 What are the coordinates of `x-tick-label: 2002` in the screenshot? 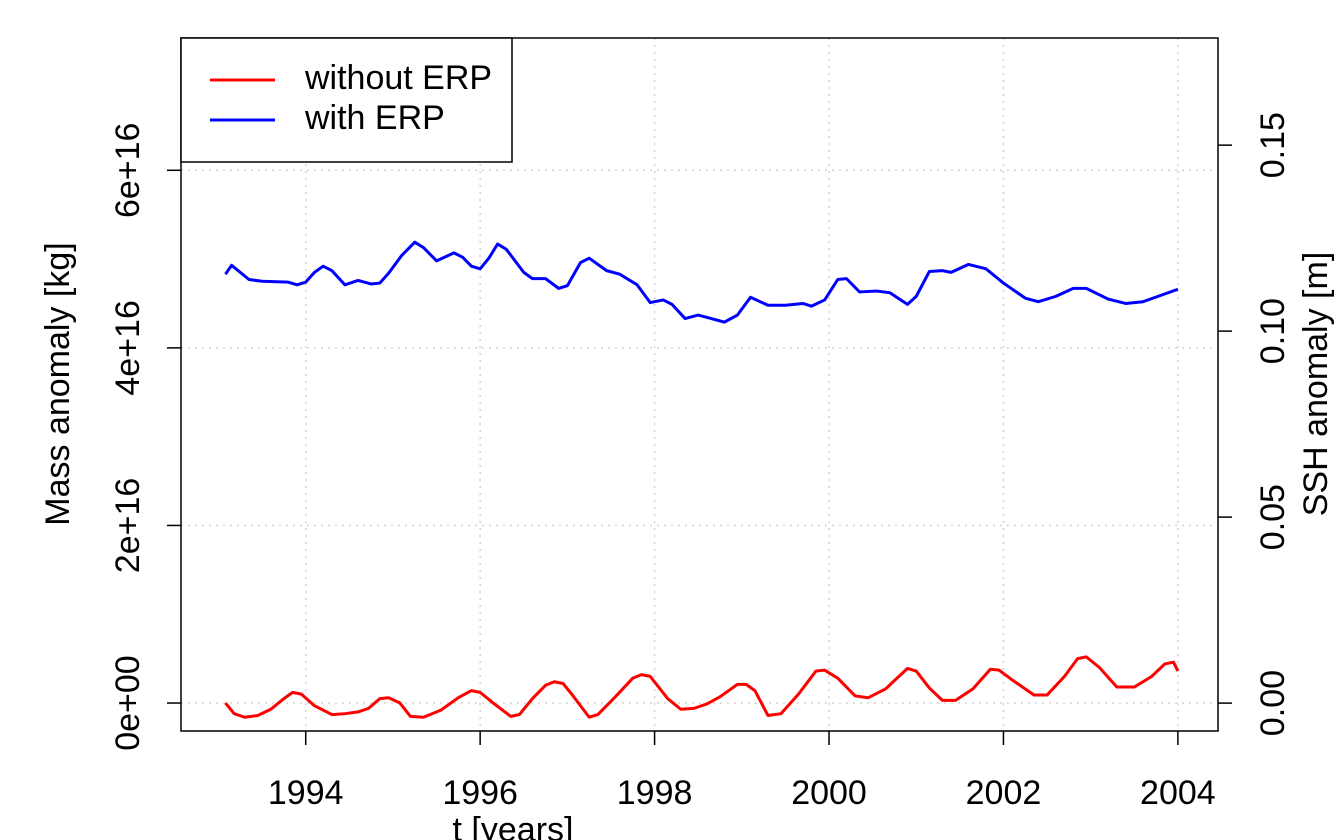 It's located at (1004, 793).